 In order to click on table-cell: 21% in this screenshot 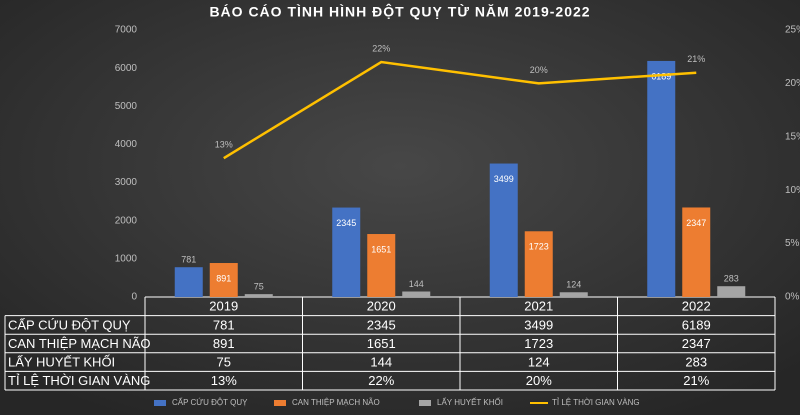, I will do `click(696, 380)`.